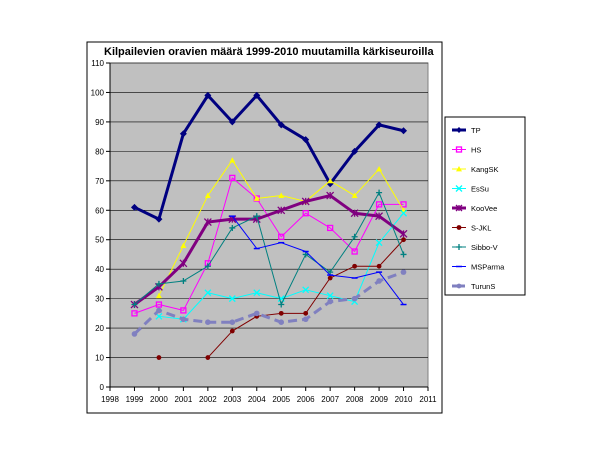 The width and height of the screenshot is (600, 450). What do you see at coordinates (99, 122) in the screenshot?
I see `y-tick-label: 90` at bounding box center [99, 122].